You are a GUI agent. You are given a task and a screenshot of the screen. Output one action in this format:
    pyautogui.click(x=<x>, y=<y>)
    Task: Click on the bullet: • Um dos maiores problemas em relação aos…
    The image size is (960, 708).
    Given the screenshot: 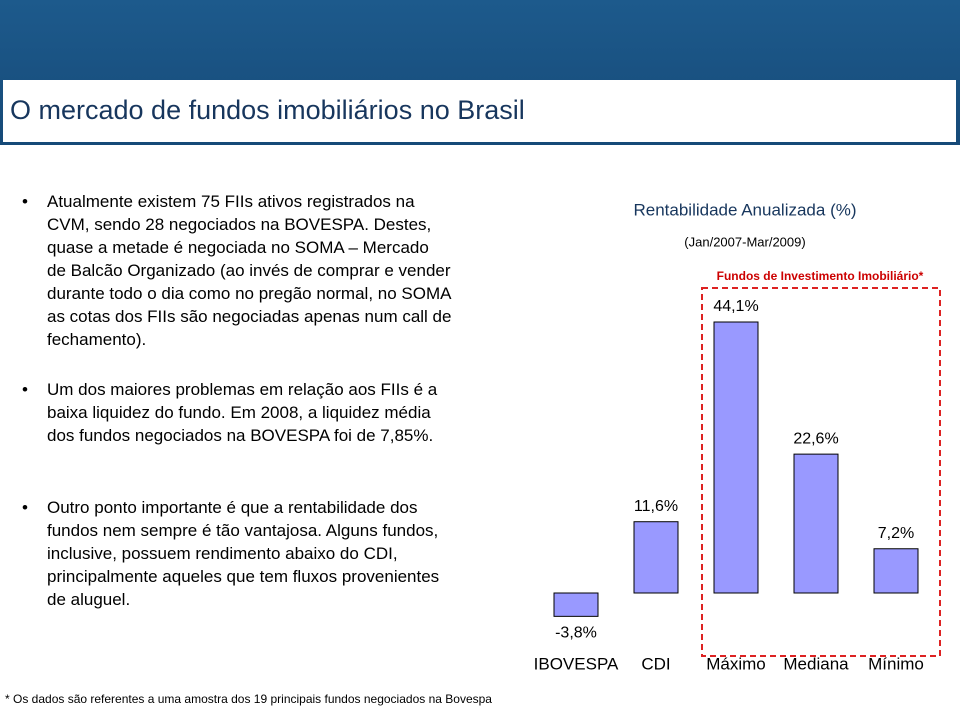 What is the action you would take?
    pyautogui.click(x=237, y=412)
    